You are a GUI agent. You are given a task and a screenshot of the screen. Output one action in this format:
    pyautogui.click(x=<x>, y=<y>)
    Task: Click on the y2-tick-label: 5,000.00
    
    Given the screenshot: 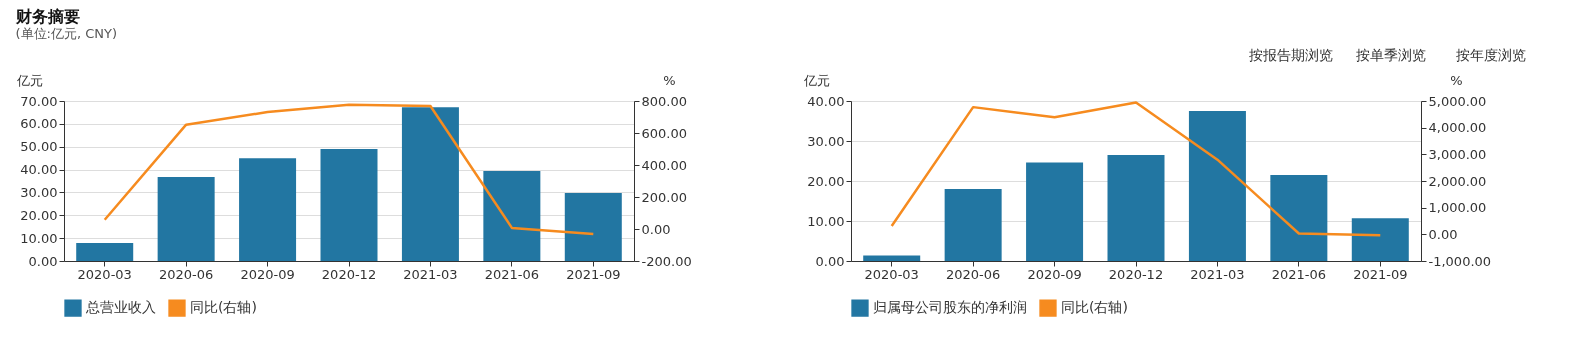 What is the action you would take?
    pyautogui.click(x=1457, y=101)
    